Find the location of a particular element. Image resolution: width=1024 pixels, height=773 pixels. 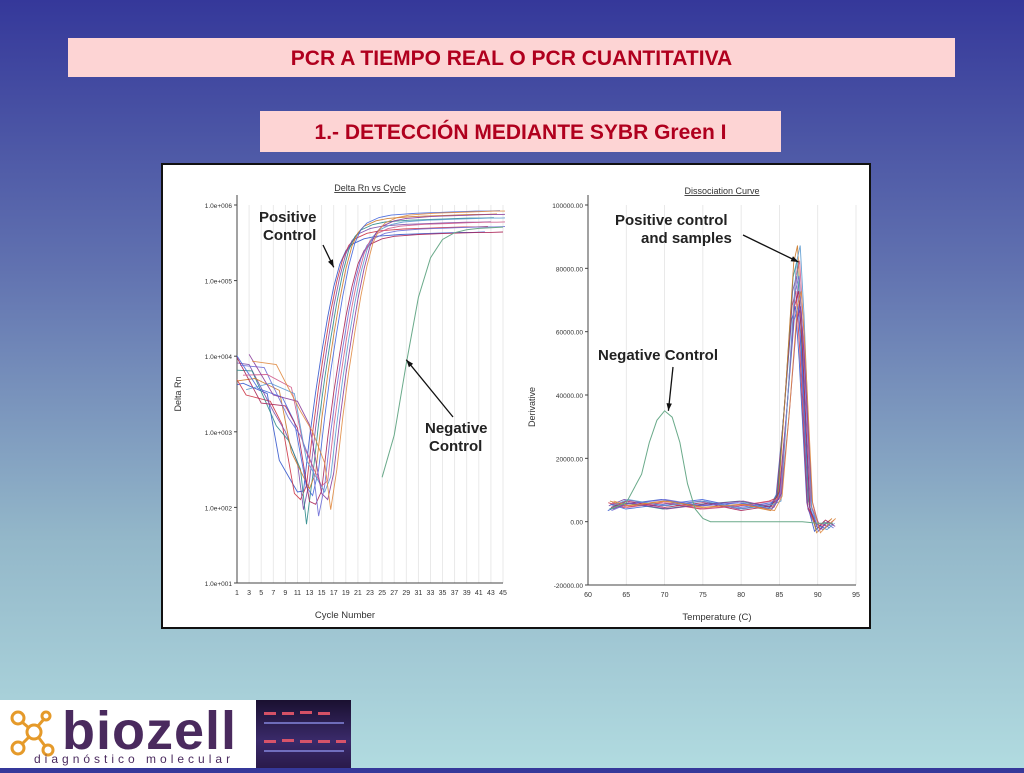

delta-rn-x-tick-label: 7 is located at coordinates (273, 593).